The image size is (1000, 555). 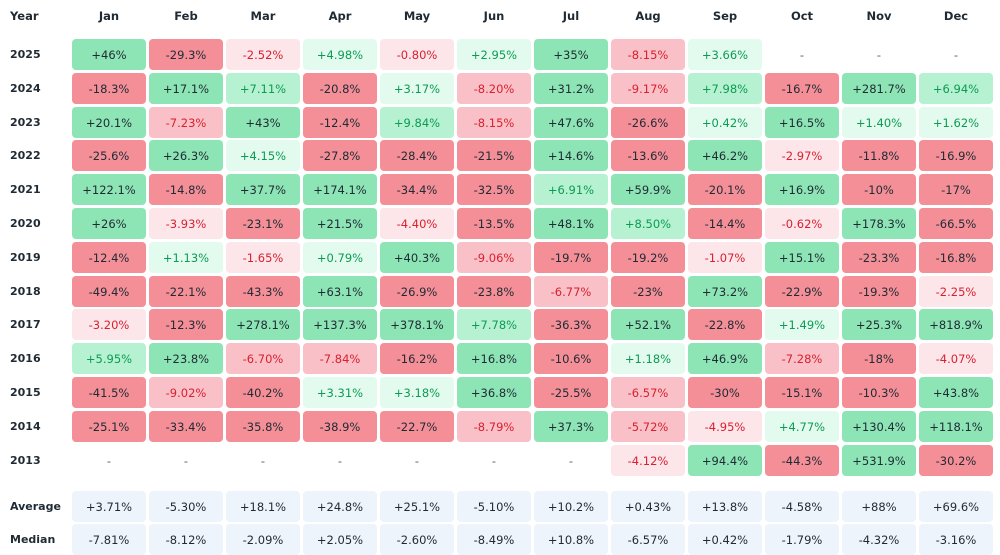 I want to click on return-cell: +43%, so click(x=263, y=122).